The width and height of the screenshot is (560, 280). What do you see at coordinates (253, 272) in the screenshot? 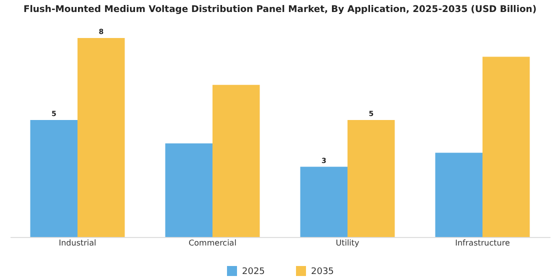
I see `legend-label: 2025` at bounding box center [253, 272].